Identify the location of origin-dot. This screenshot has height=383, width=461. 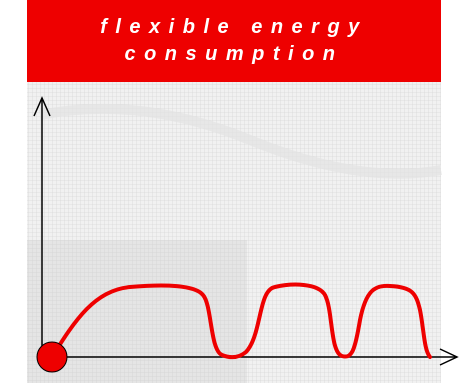
(52, 357).